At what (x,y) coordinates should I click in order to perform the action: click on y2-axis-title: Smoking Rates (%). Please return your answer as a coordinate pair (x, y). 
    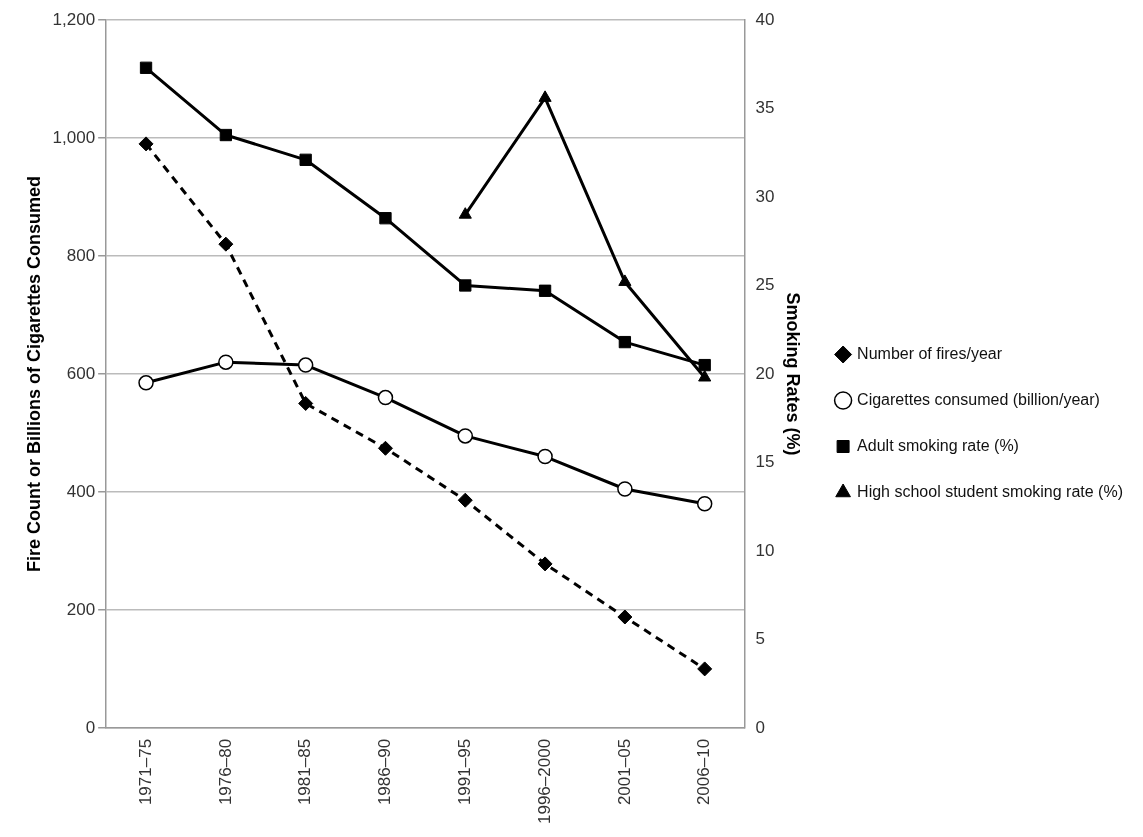
    Looking at the image, I should click on (793, 374).